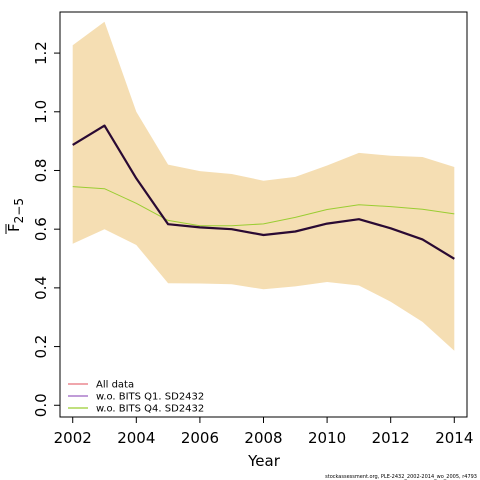  What do you see at coordinates (41, 288) in the screenshot?
I see `y-tick-label: 0.4` at bounding box center [41, 288].